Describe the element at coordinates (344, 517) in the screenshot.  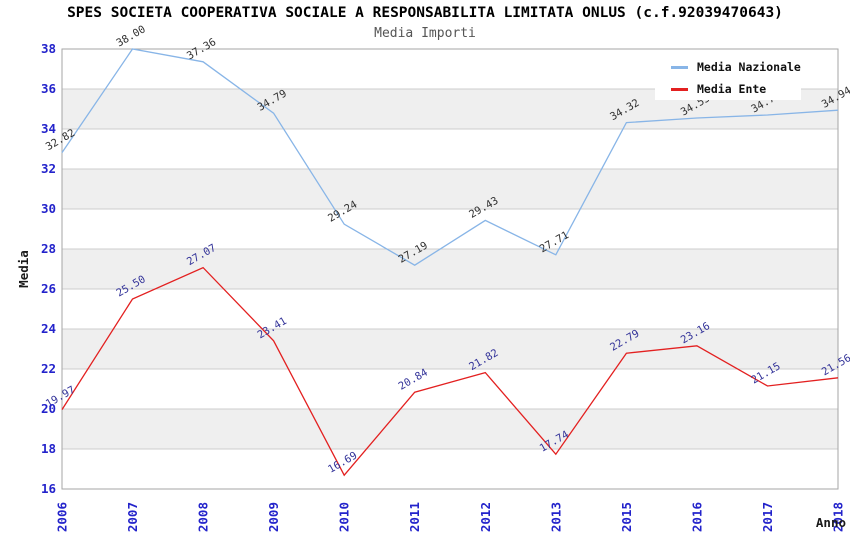
I see `x-tick-label: 2010` at that location.